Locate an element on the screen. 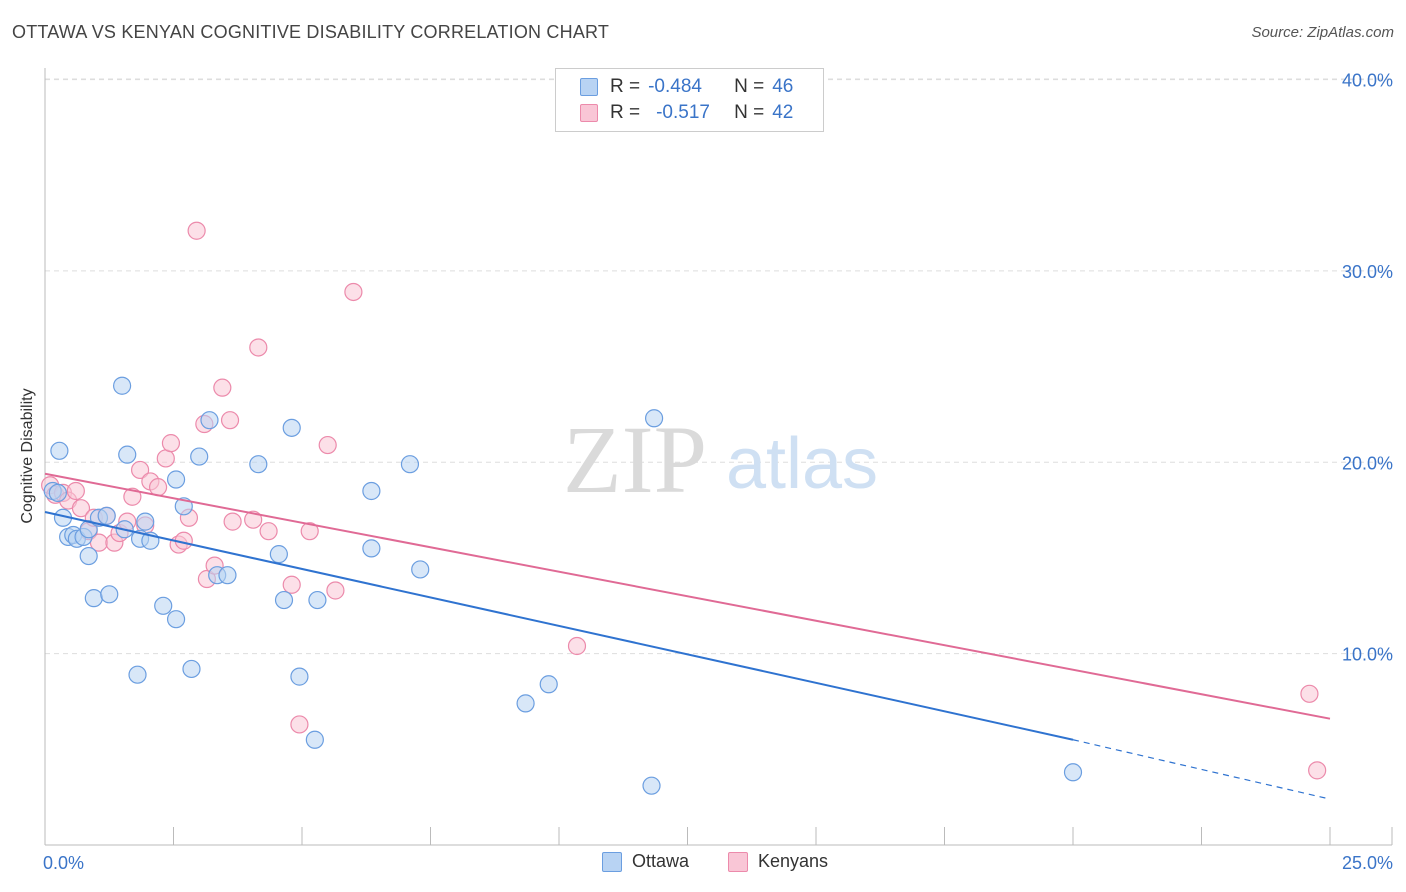 This screenshot has width=1406, height=892. legend-r-value-kenyans: -0.517 is located at coordinates (683, 112).